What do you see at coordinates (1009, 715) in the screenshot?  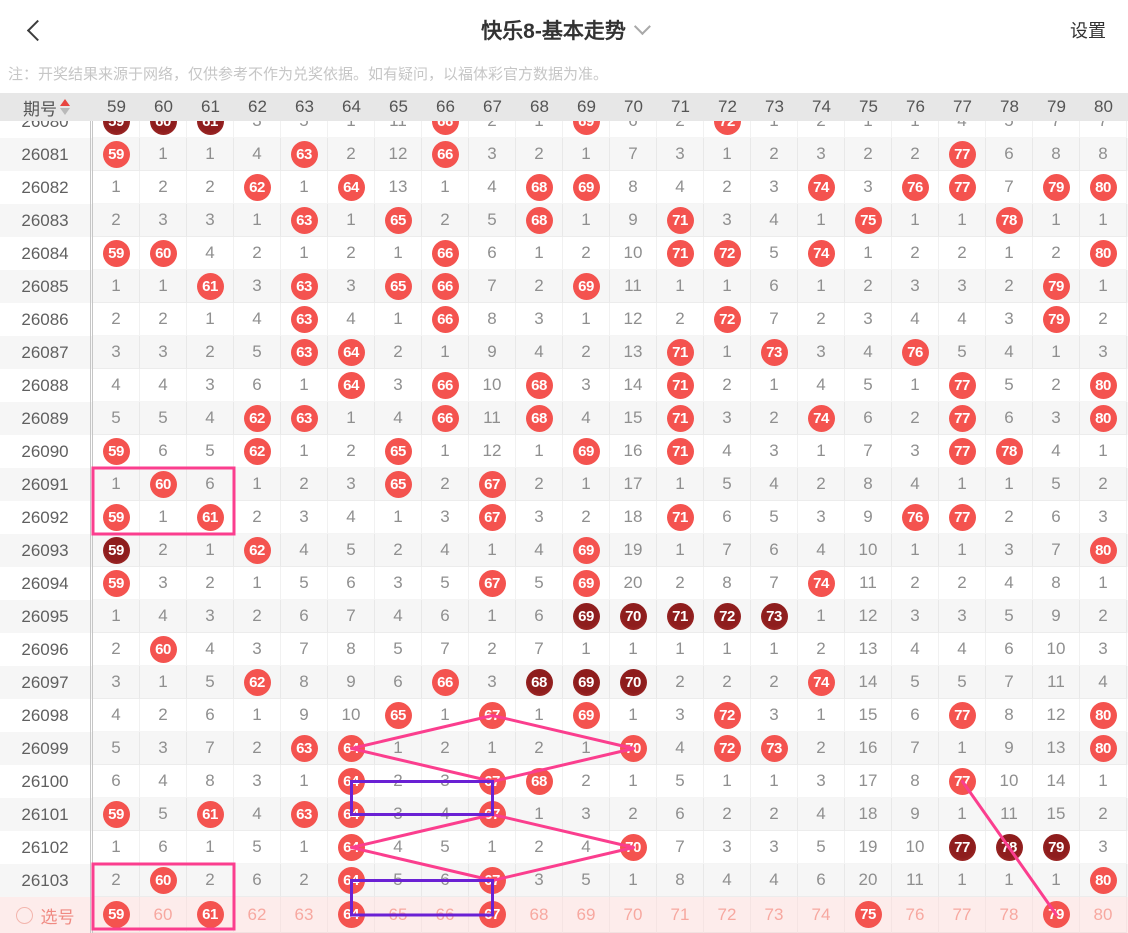 I see `trend-cell: 8` at bounding box center [1009, 715].